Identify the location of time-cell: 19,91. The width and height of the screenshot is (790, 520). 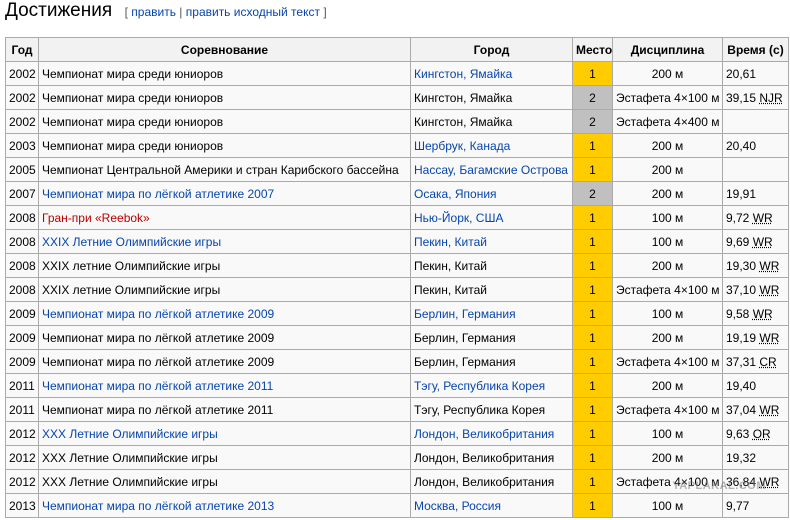
(755, 193).